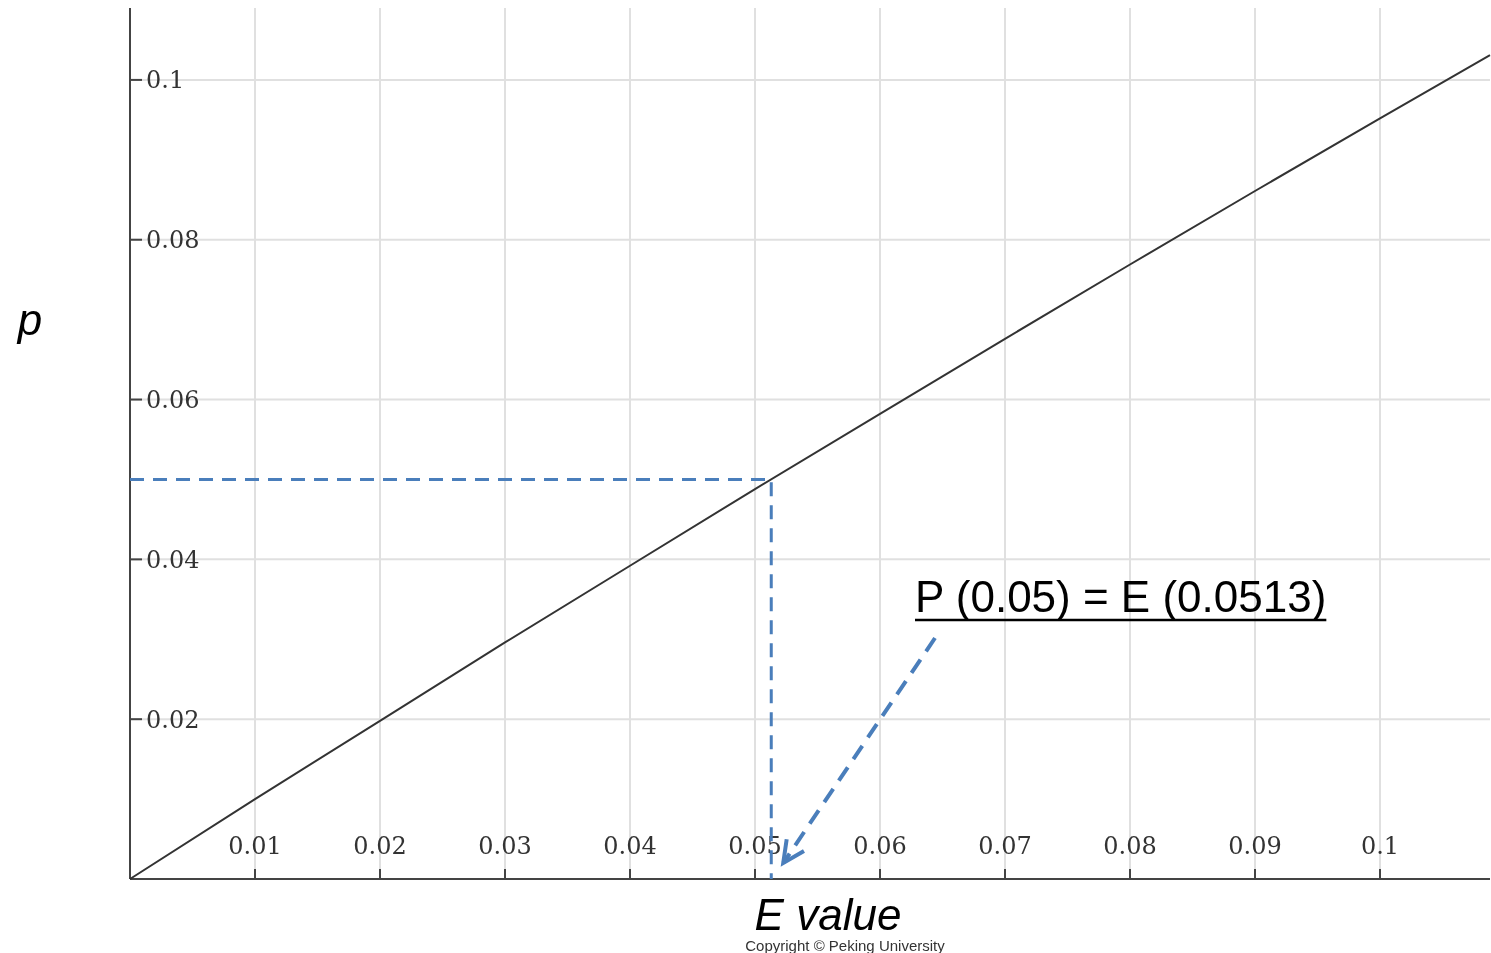  Describe the element at coordinates (173, 240) in the screenshot. I see `y-tick-label: 0.08` at that location.